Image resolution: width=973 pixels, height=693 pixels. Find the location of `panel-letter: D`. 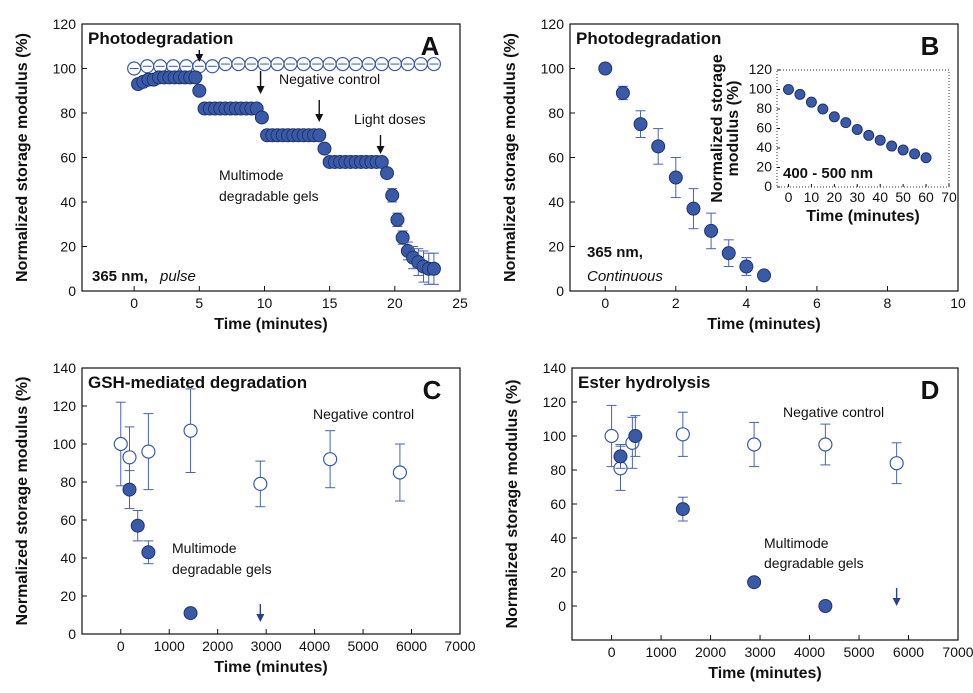

panel-letter: D is located at coordinates (930, 390).